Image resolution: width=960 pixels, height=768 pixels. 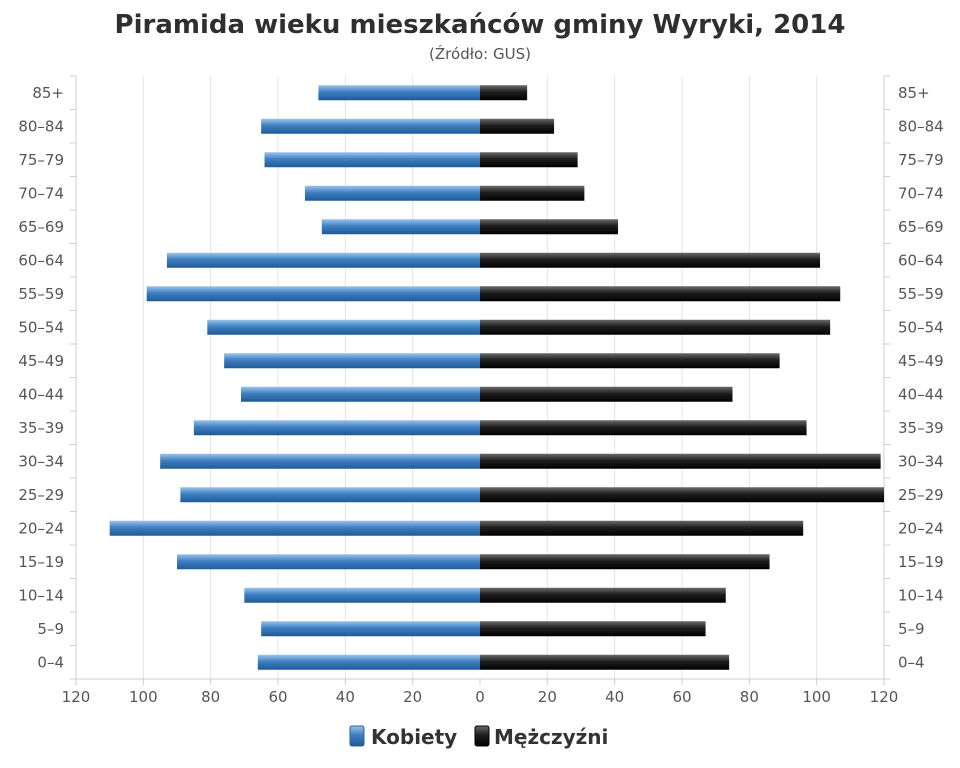 I want to click on category-label-left: 5–9, so click(x=50, y=629).